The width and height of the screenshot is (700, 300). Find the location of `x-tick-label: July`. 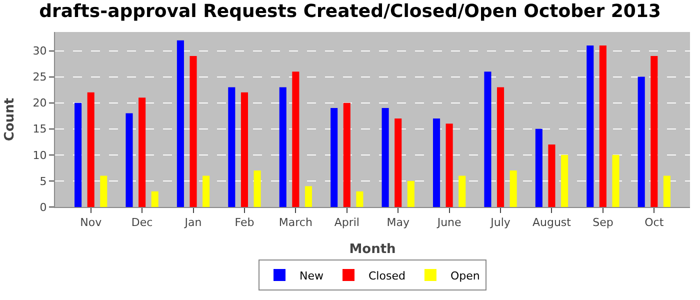

x-tick-label: July is located at coordinates (500, 223).